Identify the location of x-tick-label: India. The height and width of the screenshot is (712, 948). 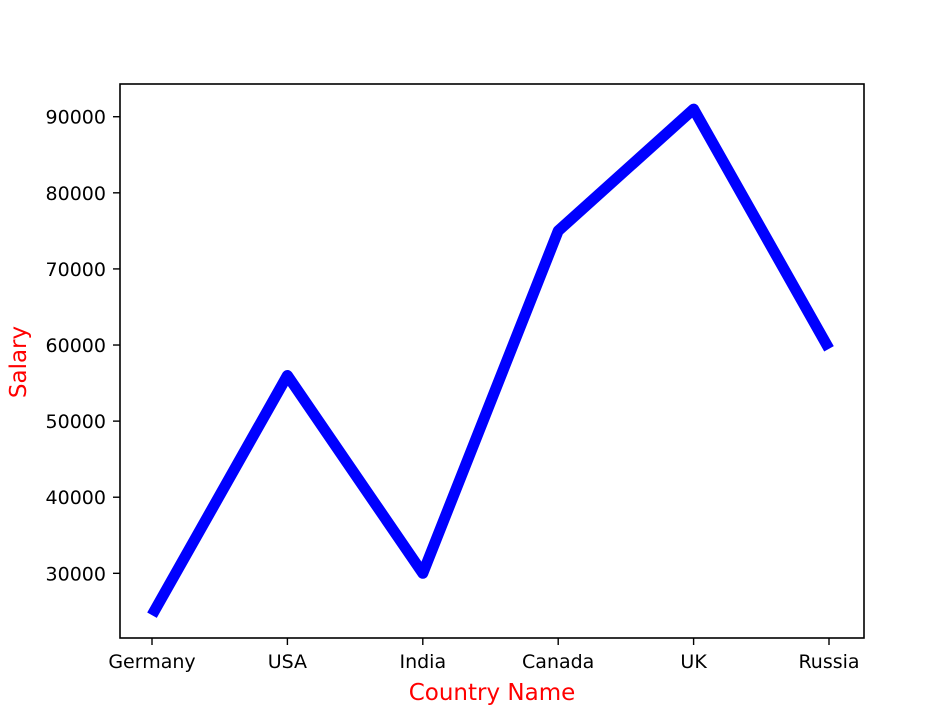
(422, 662).